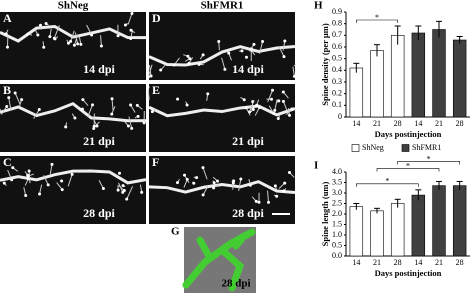  I want to click on panel-letter: C, so click(7, 162).